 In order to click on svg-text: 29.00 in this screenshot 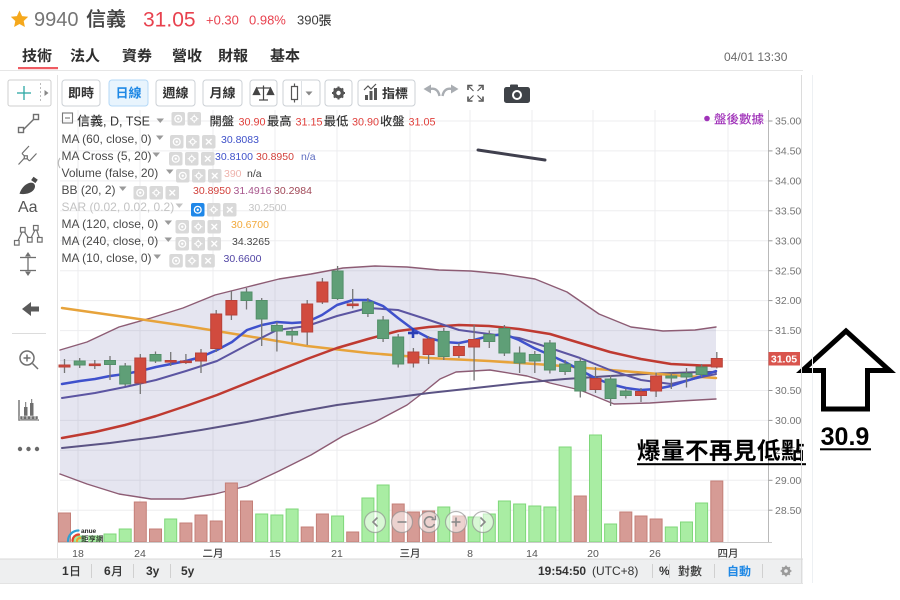, I will do `click(788, 481)`.